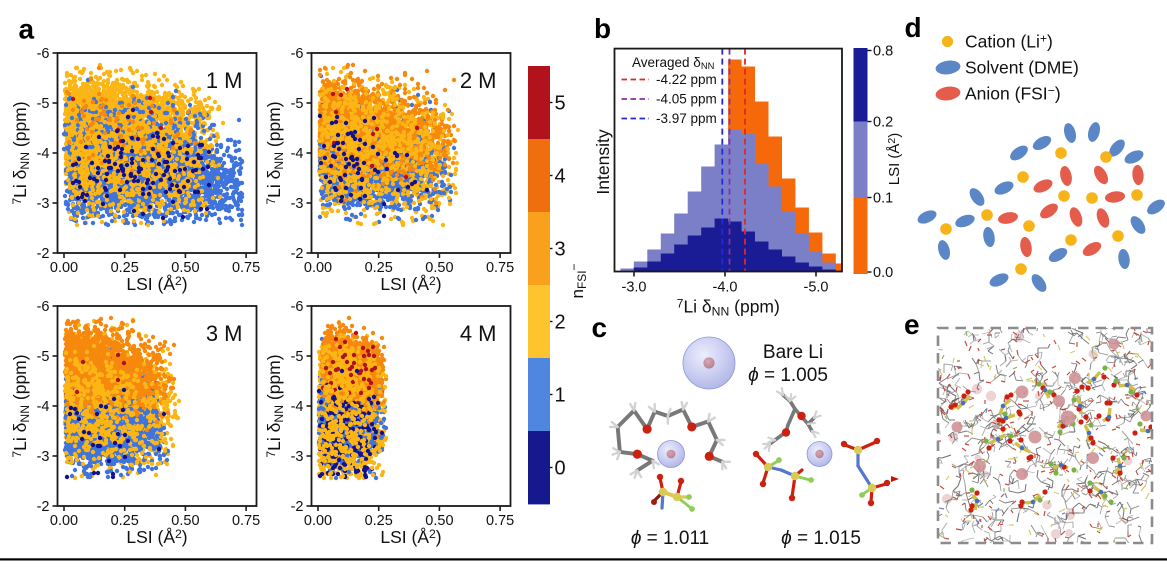 The image size is (1167, 570). What do you see at coordinates (673, 63) in the screenshot?
I see `svg-text: Averaged δNN` at bounding box center [673, 63].